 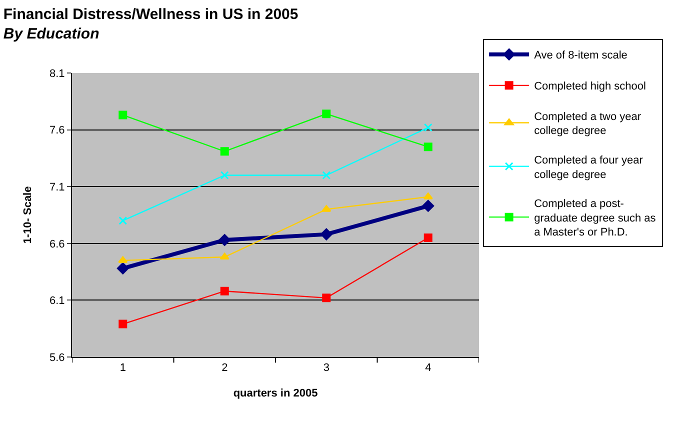 I want to click on y-axis-title: 1-10- Scale, so click(x=28, y=215).